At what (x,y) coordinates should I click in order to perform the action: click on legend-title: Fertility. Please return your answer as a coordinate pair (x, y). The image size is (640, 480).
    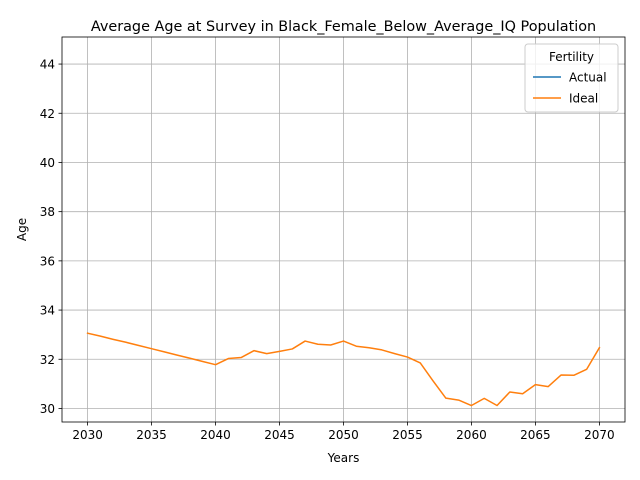
    Looking at the image, I should click on (571, 57).